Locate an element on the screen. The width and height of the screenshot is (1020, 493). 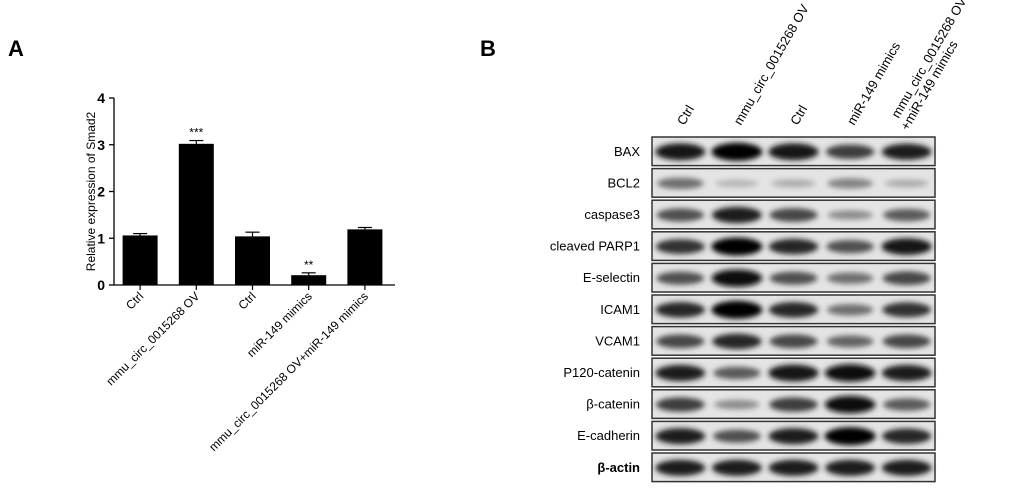
row-label: BCL2 is located at coordinates (623, 182).